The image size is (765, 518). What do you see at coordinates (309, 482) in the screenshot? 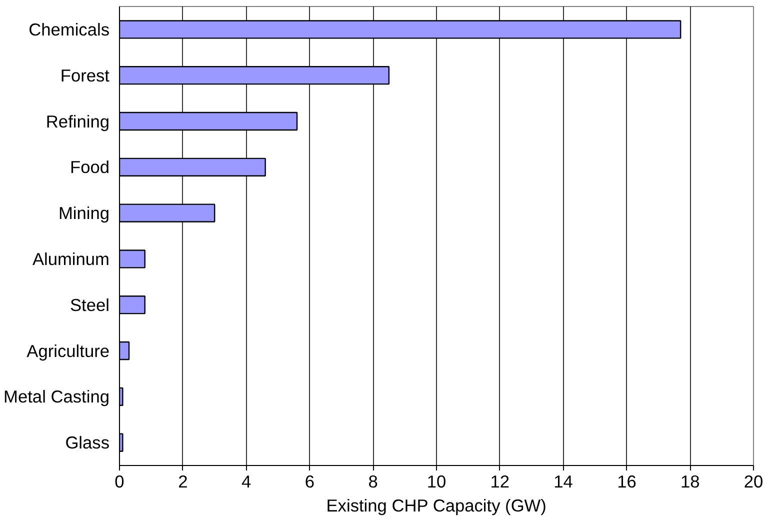
I see `x-tick-label: 6` at bounding box center [309, 482].